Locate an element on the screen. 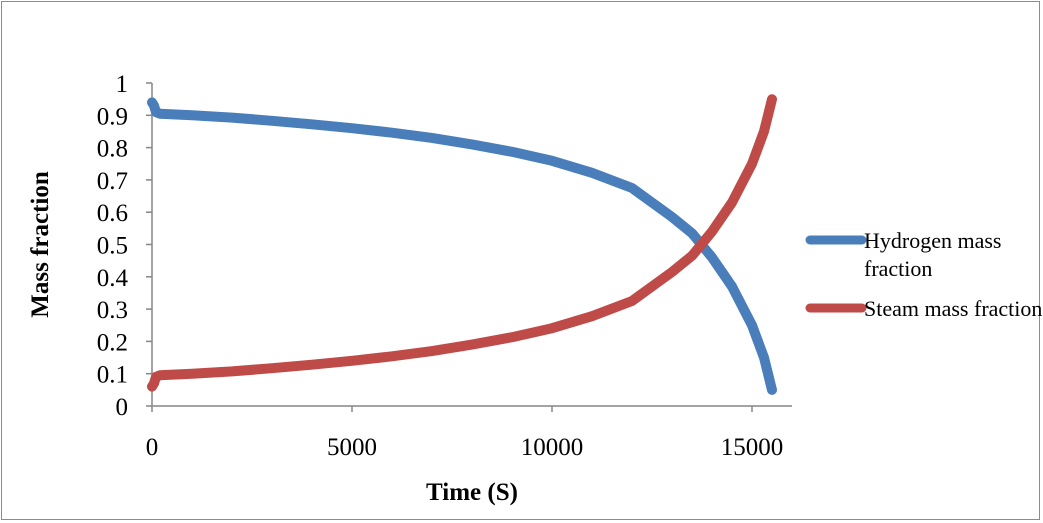 This screenshot has height=523, width=1043. y-tick-label: 0.7 is located at coordinates (112, 181).